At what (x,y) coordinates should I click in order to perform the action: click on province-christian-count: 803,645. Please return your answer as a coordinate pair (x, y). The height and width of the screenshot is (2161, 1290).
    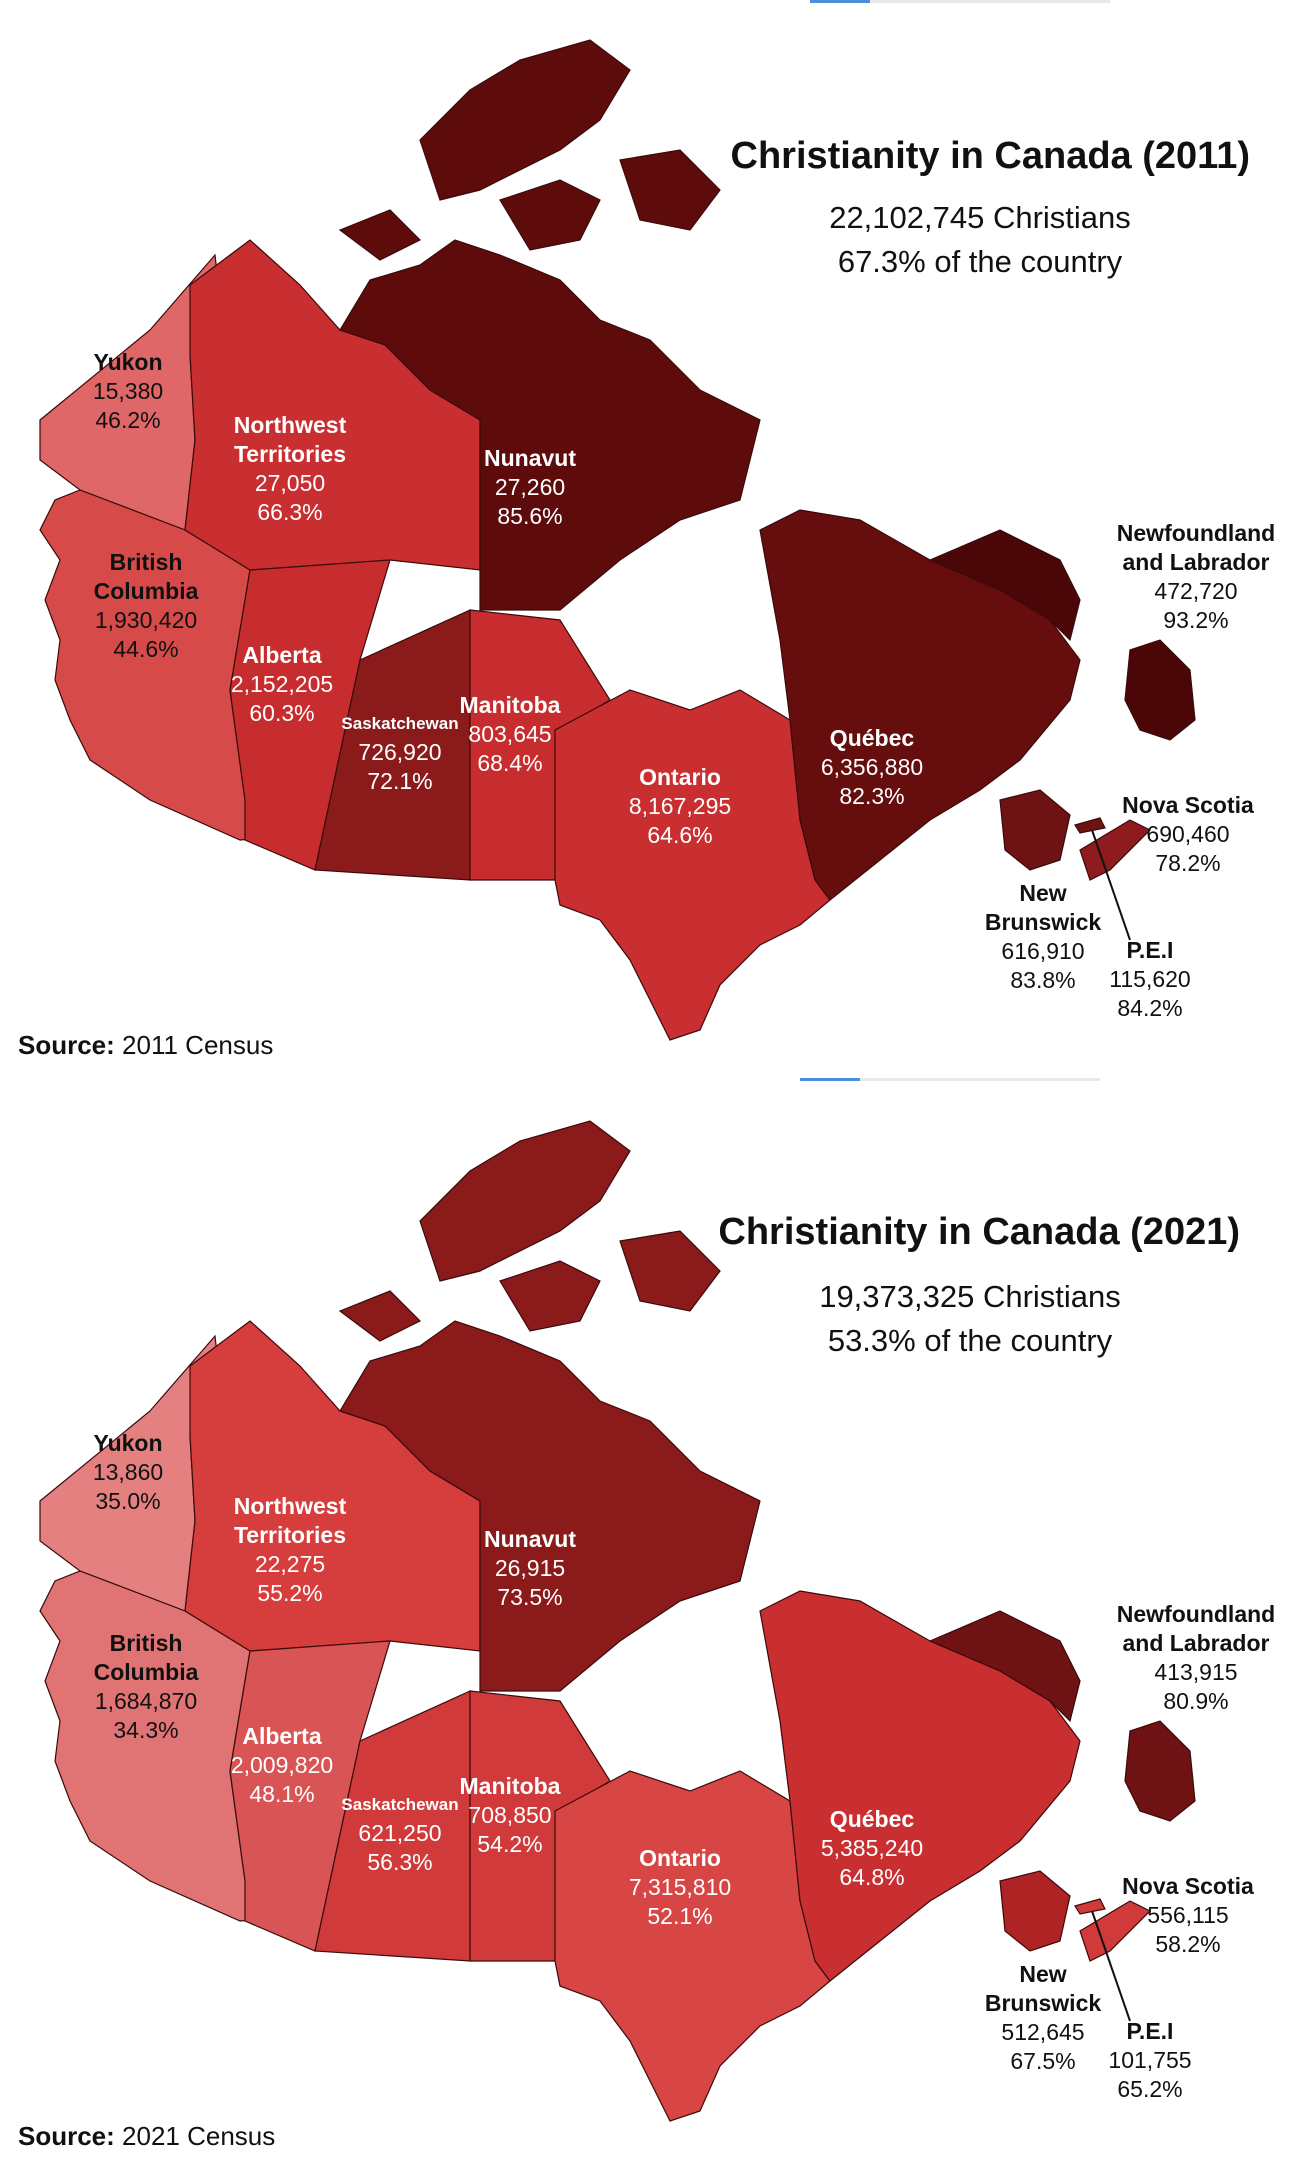
    Looking at the image, I should click on (510, 734).